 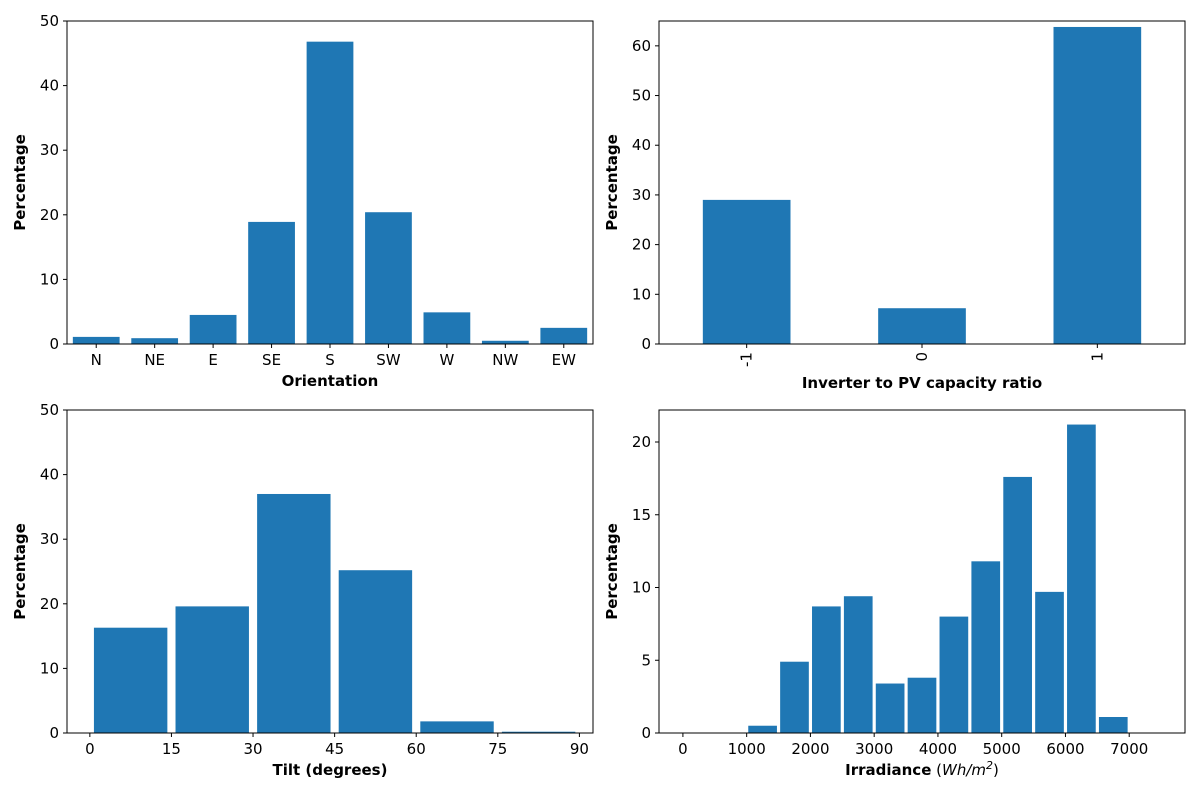 What do you see at coordinates (874, 749) in the screenshot?
I see `irradiance-x-tick-label-3: 3000` at bounding box center [874, 749].